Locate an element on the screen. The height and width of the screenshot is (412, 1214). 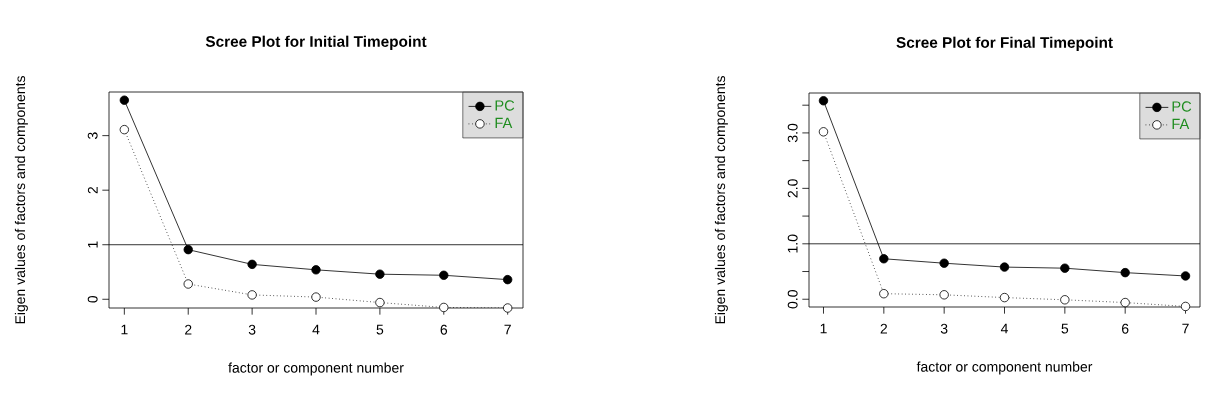
y-tick-label: 0 is located at coordinates (92, 299).